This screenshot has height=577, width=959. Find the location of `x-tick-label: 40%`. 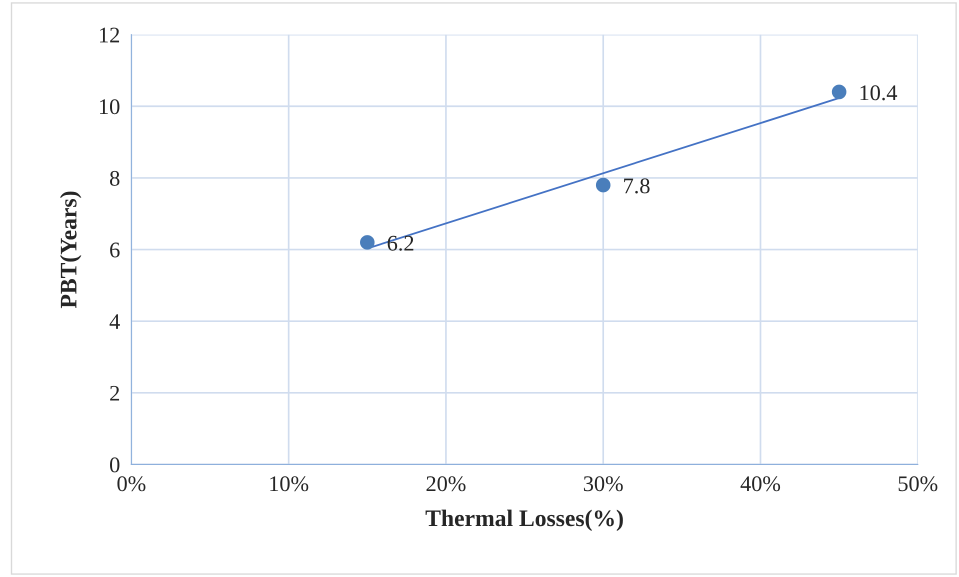

x-tick-label: 40% is located at coordinates (760, 484).